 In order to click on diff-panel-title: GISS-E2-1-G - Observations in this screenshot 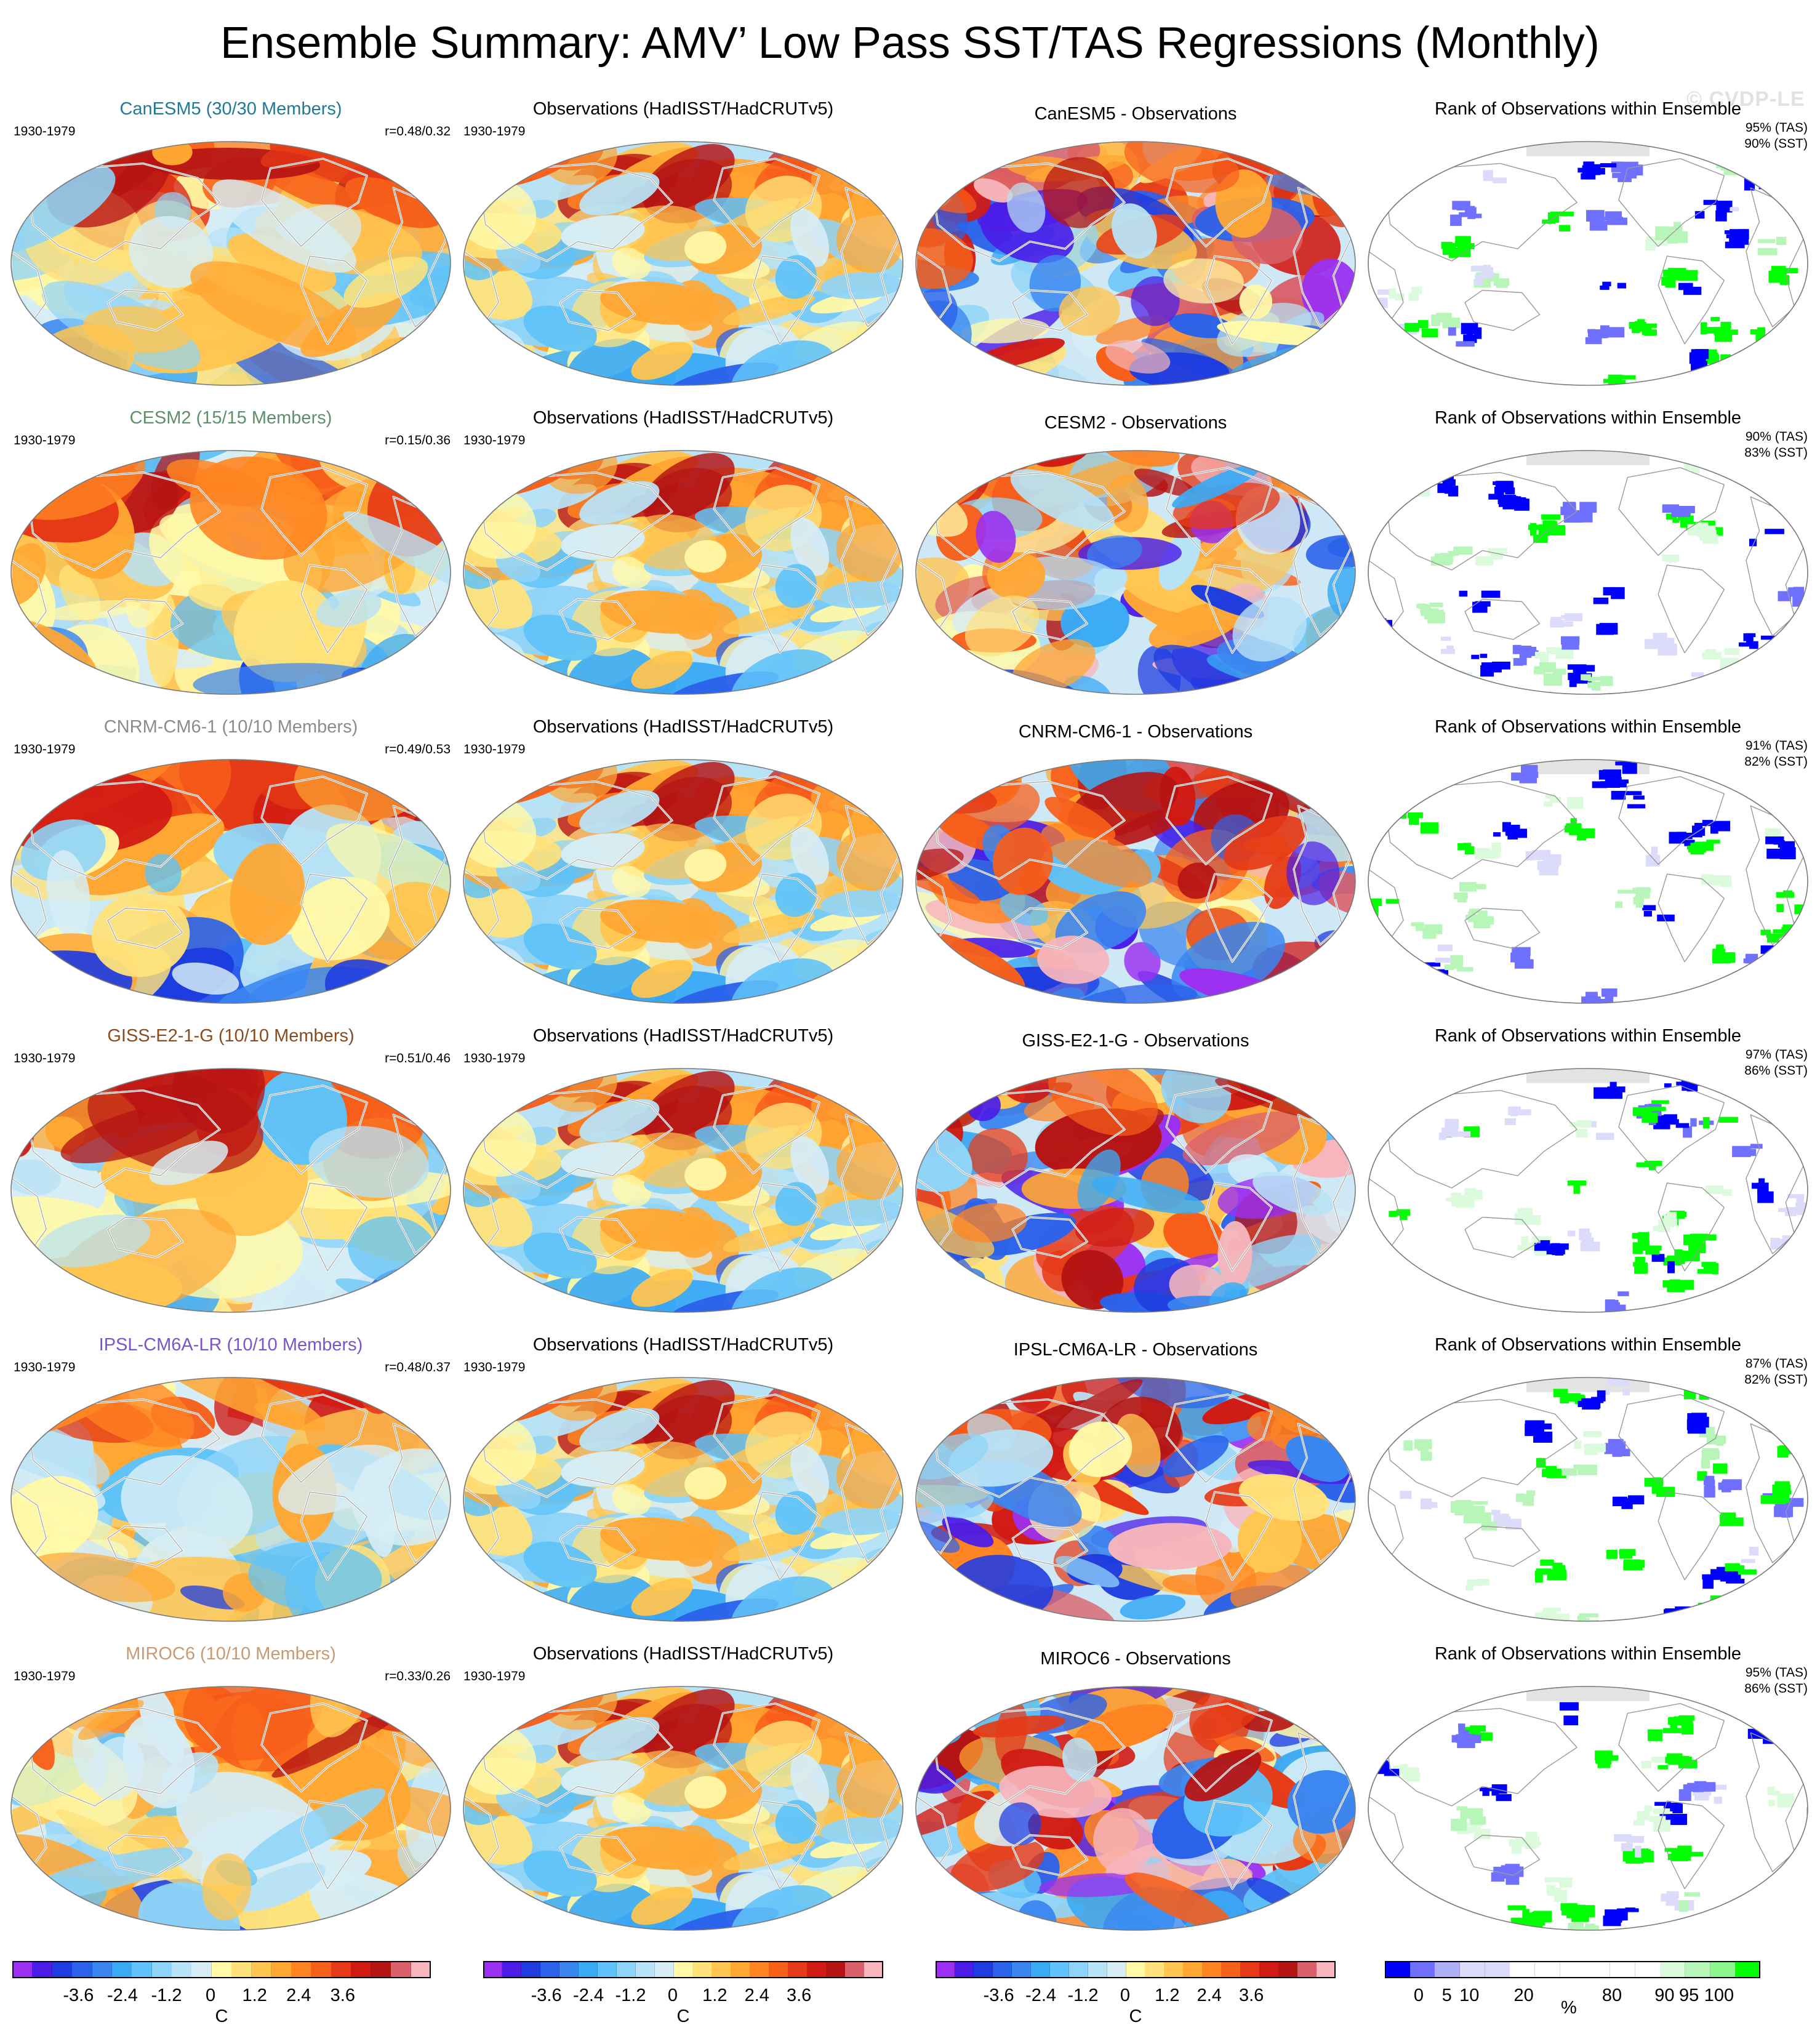, I will do `click(1135, 1041)`.